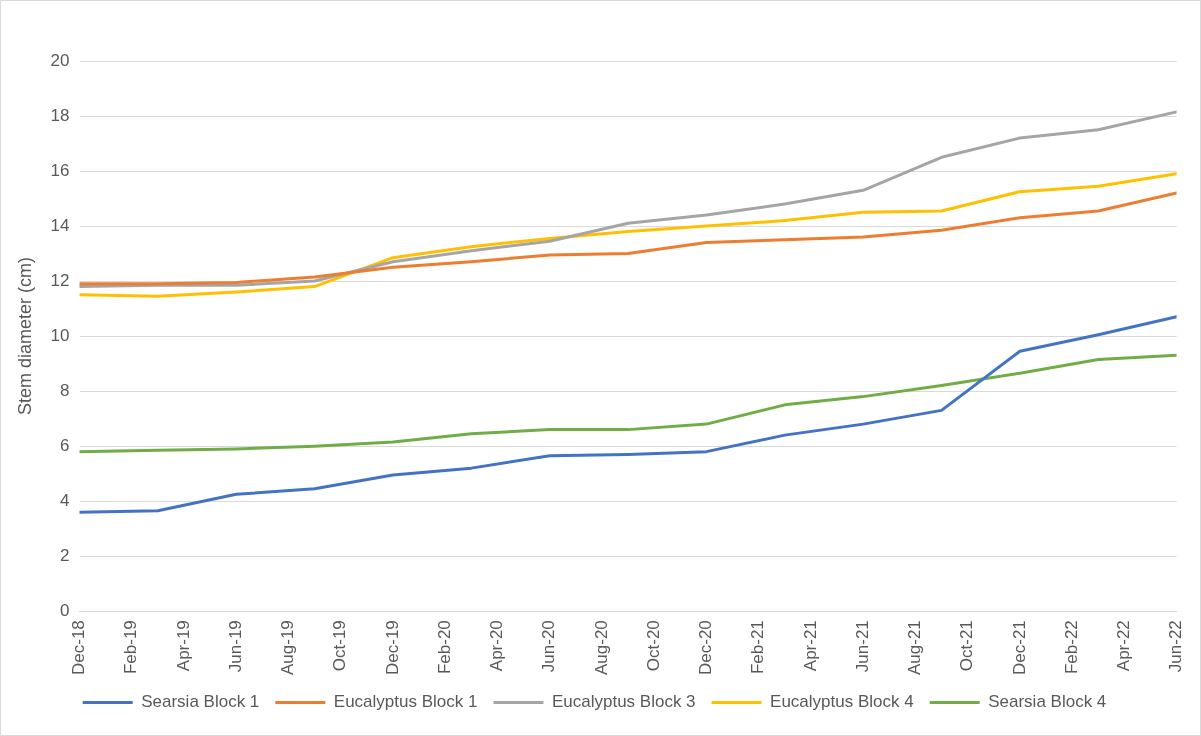 Image resolution: width=1201 pixels, height=736 pixels. What do you see at coordinates (60, 170) in the screenshot?
I see `y-tick-label: 16` at bounding box center [60, 170].